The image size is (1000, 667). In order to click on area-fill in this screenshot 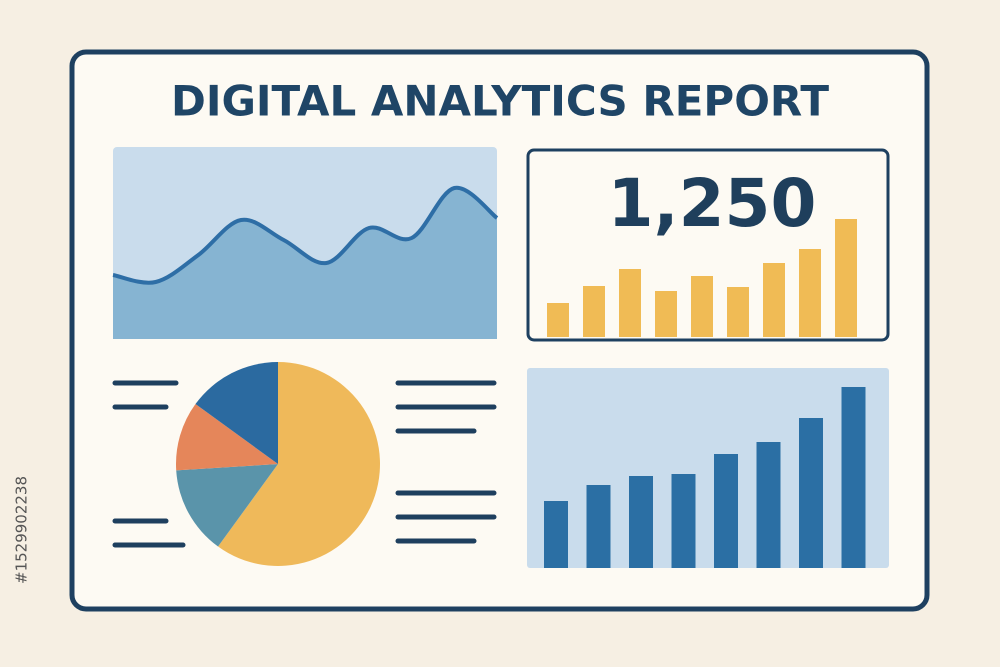, I will do `click(305, 263)`.